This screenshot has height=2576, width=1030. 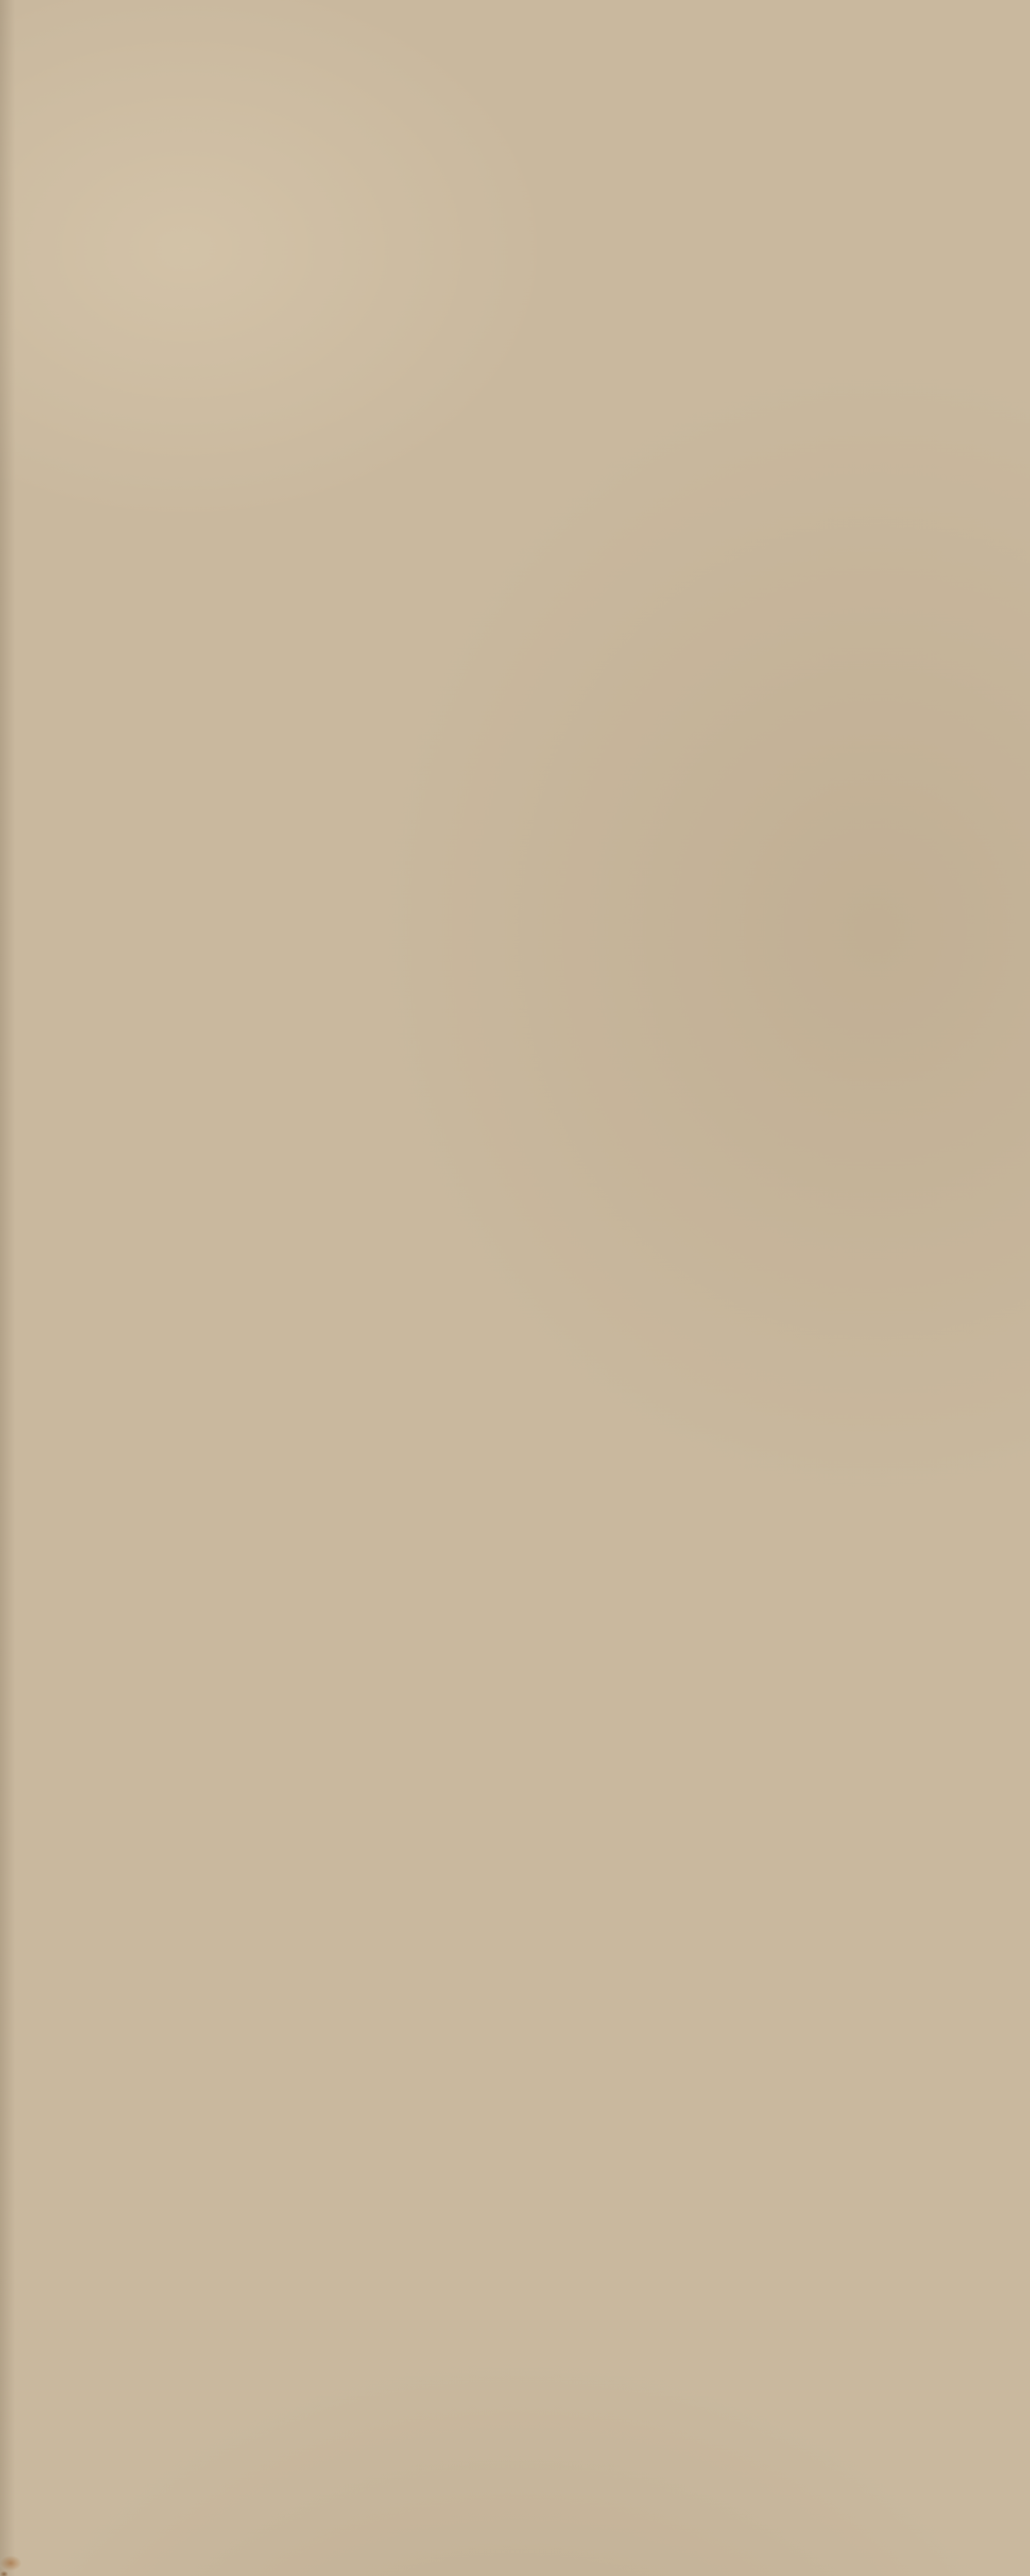 What do you see at coordinates (11, 2563) in the screenshot?
I see `rust-stain` at bounding box center [11, 2563].